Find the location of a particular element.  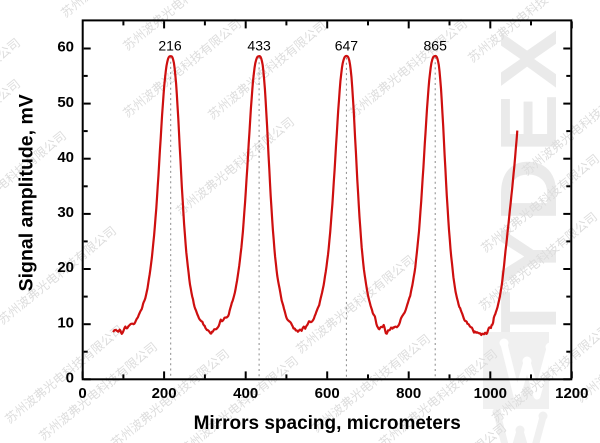

svg-text: 1200 is located at coordinates (571, 393).